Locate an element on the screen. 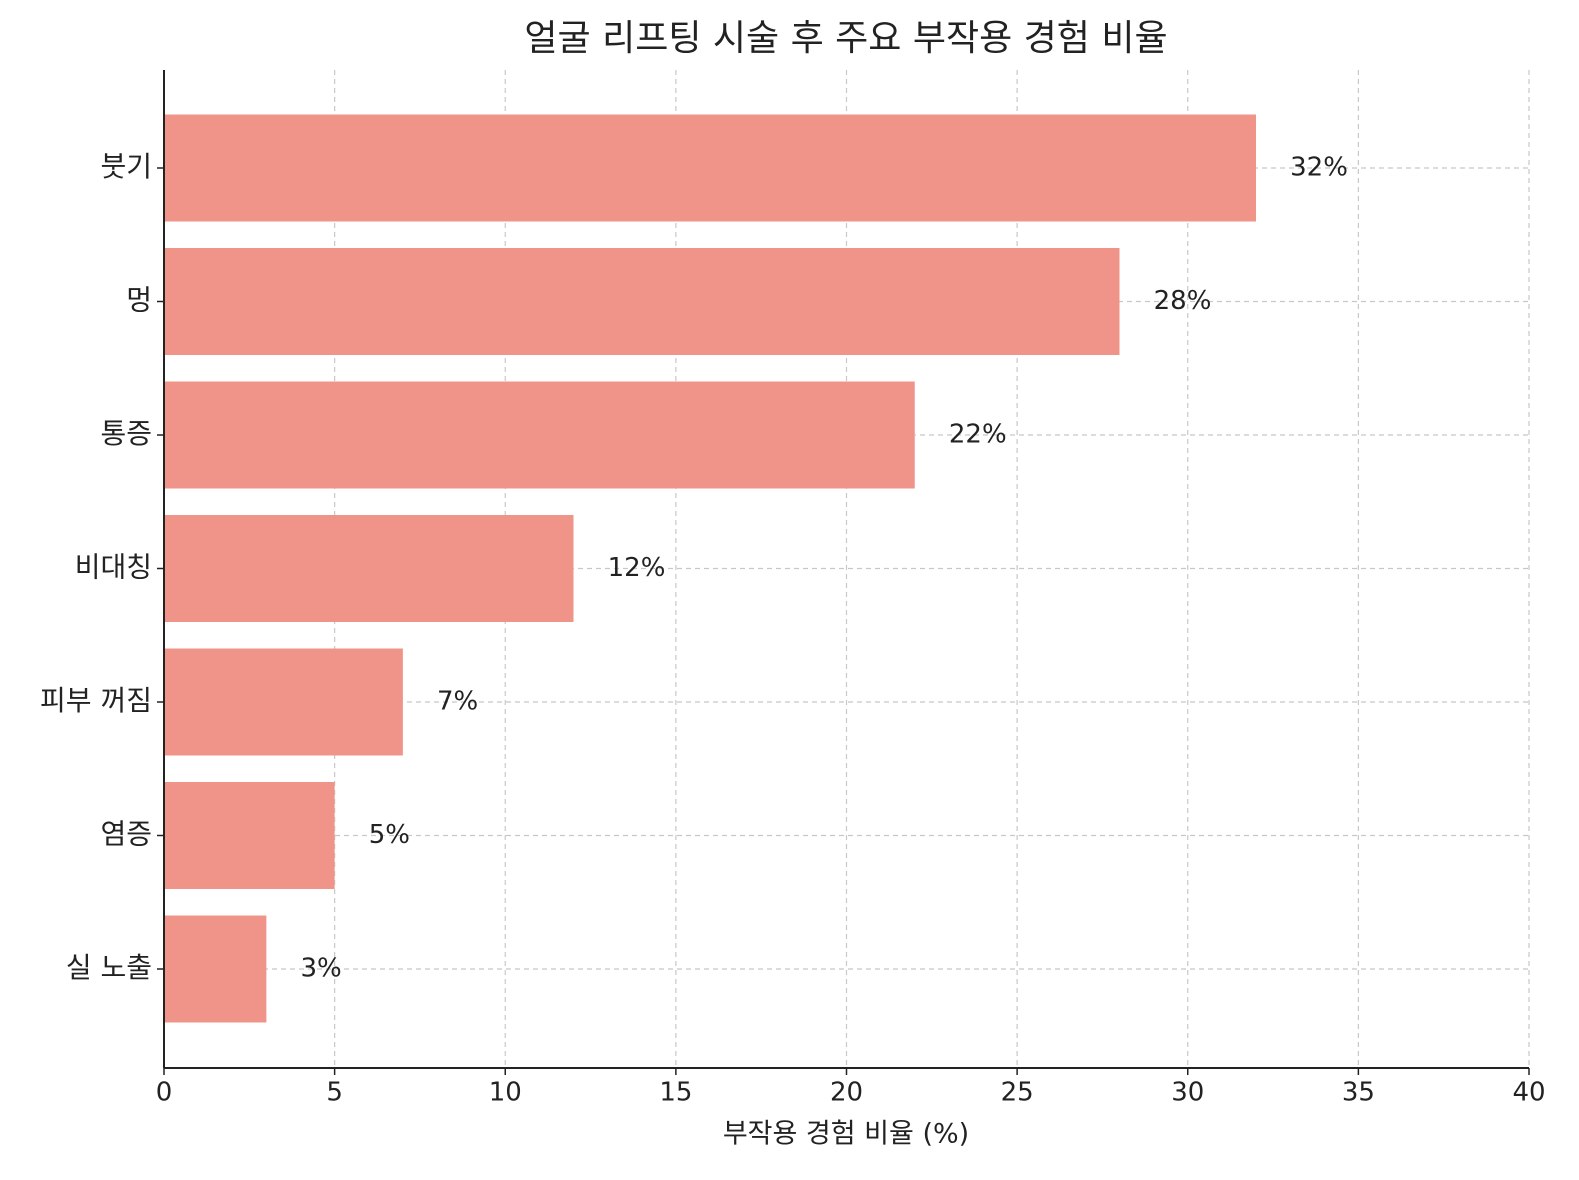 This screenshot has width=1579, height=1180. x-tick-label: 0 is located at coordinates (164, 1093).